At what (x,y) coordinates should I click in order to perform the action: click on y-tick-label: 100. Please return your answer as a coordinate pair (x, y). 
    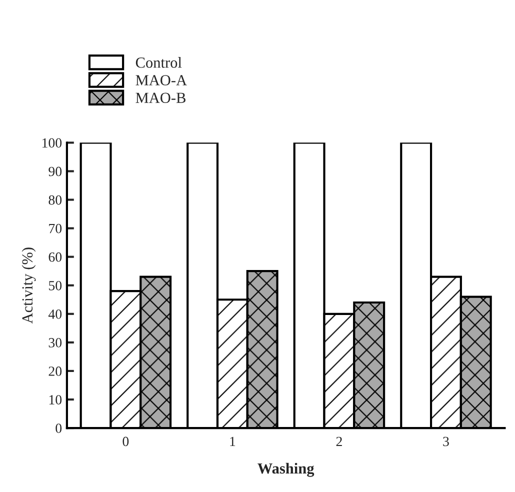
    Looking at the image, I should click on (52, 143).